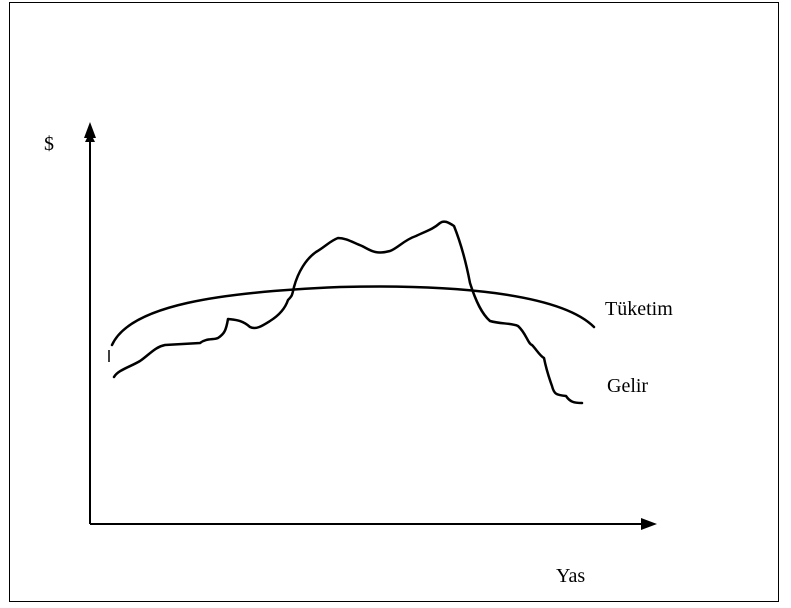 Image resolution: width=791 pixels, height=608 pixels. What do you see at coordinates (90, 130) in the screenshot?
I see `y-axis-arrow-icon` at bounding box center [90, 130].